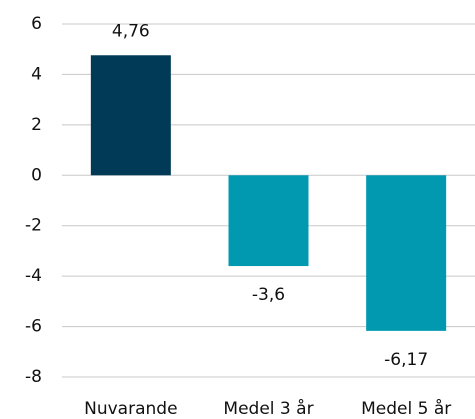 The image size is (475, 419). I want to click on y-tick-label: 4, so click(36, 74).